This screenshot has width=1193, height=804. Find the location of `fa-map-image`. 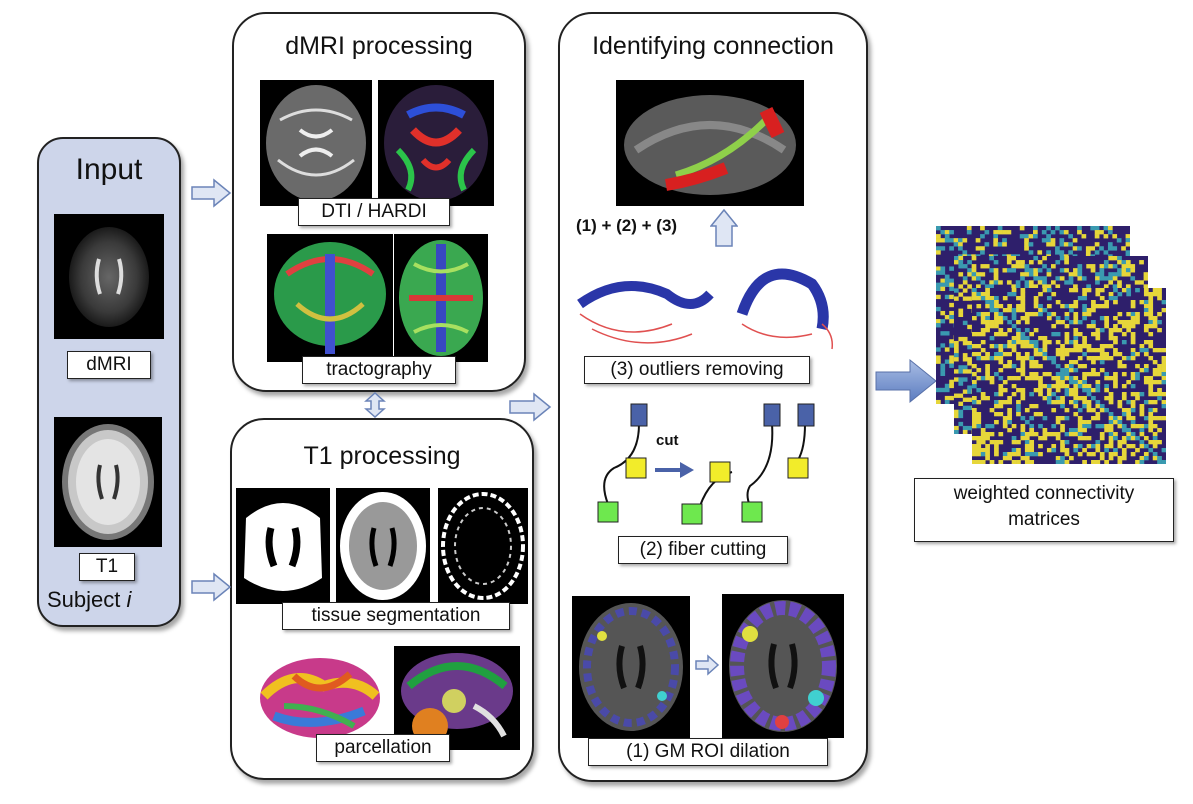

fa-map-image is located at coordinates (316, 143).